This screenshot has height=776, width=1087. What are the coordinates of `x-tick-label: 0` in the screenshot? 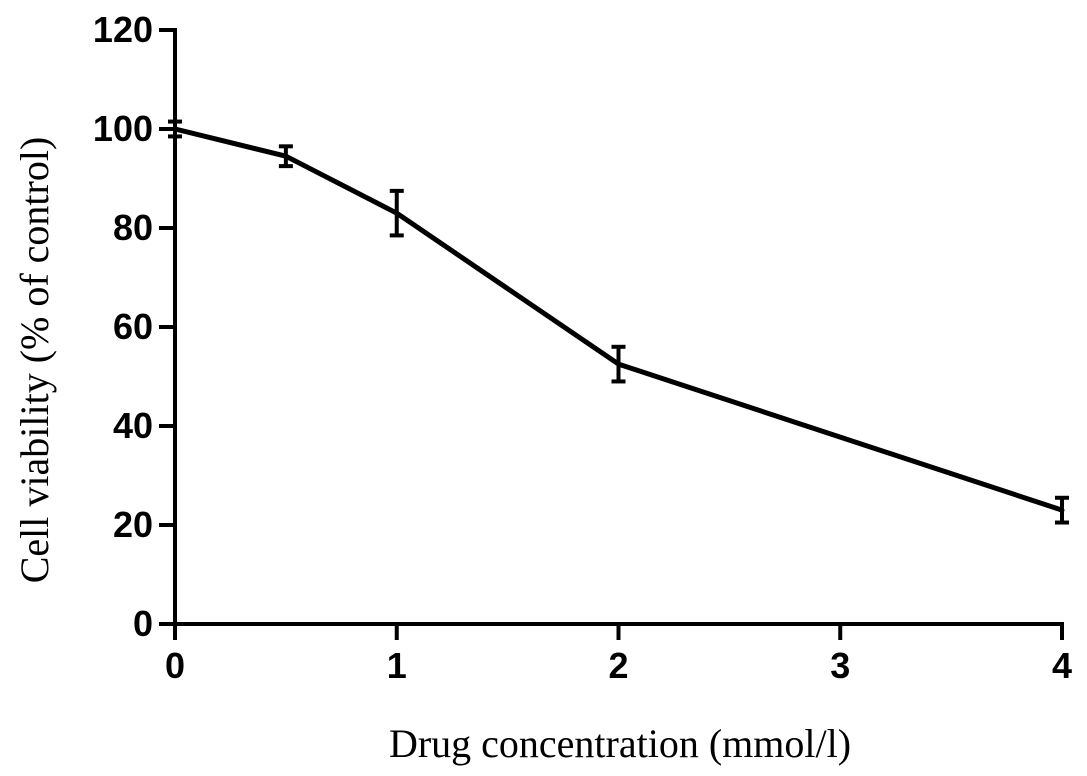 It's located at (175, 665).